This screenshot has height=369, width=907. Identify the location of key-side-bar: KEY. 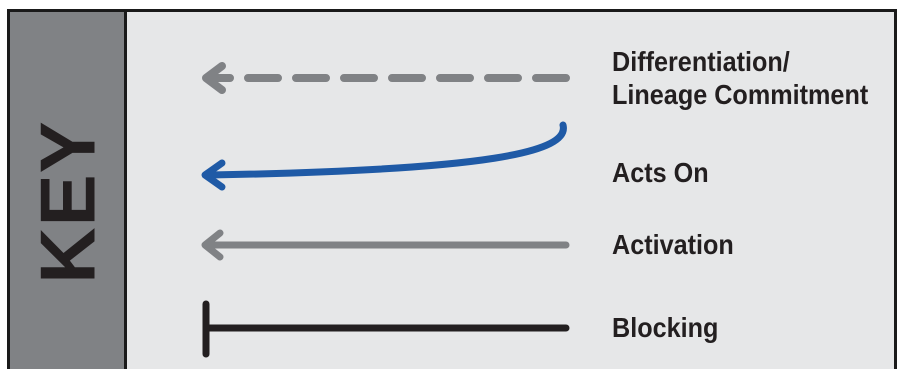
(68, 190).